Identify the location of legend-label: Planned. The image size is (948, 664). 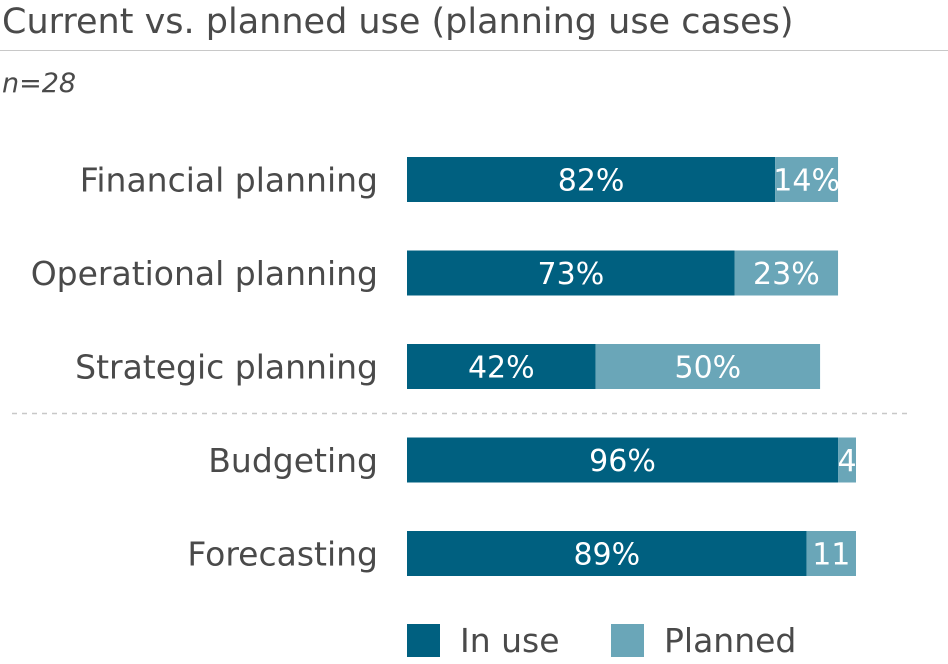
(730, 640).